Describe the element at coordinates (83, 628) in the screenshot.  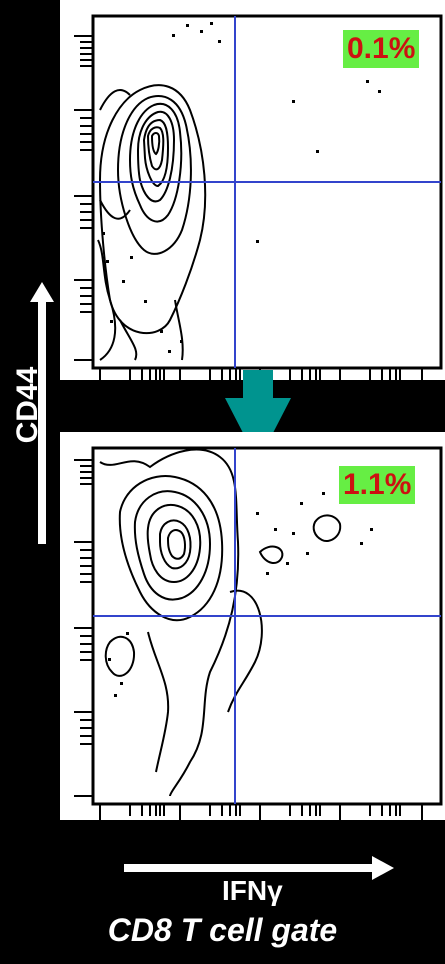
I see `bottom-left-ticks` at that location.